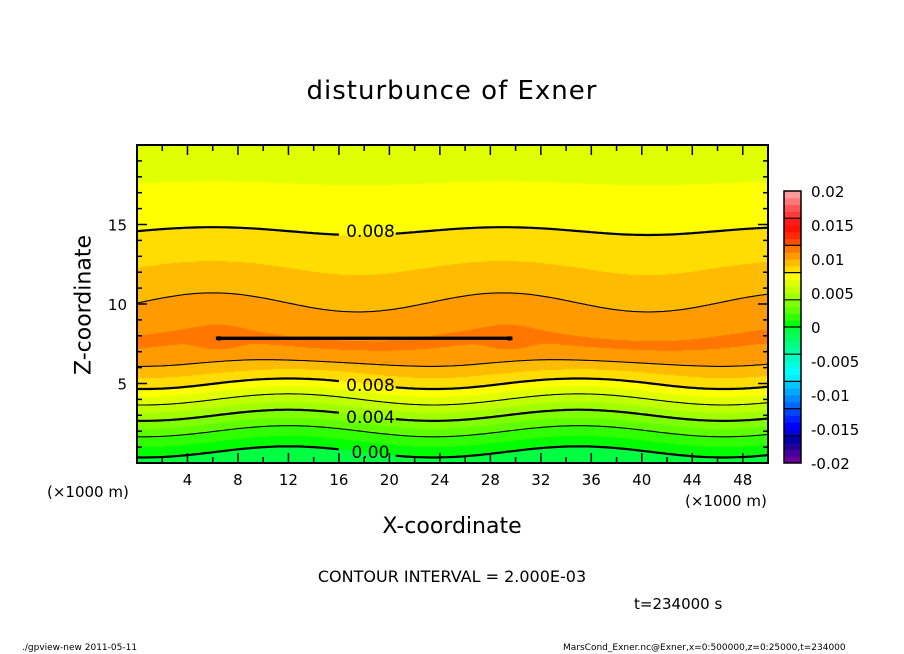  What do you see at coordinates (827, 192) in the screenshot?
I see `colorbar-tick-label: 0.02` at bounding box center [827, 192].